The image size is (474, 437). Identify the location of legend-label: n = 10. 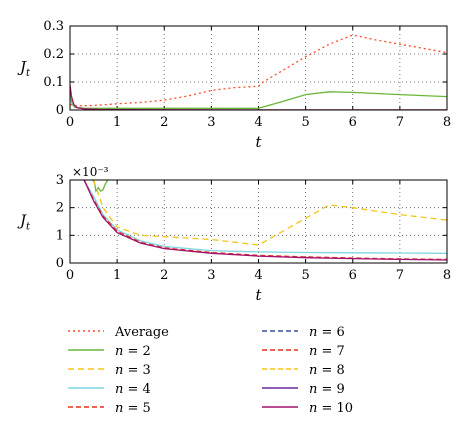
(331, 408).